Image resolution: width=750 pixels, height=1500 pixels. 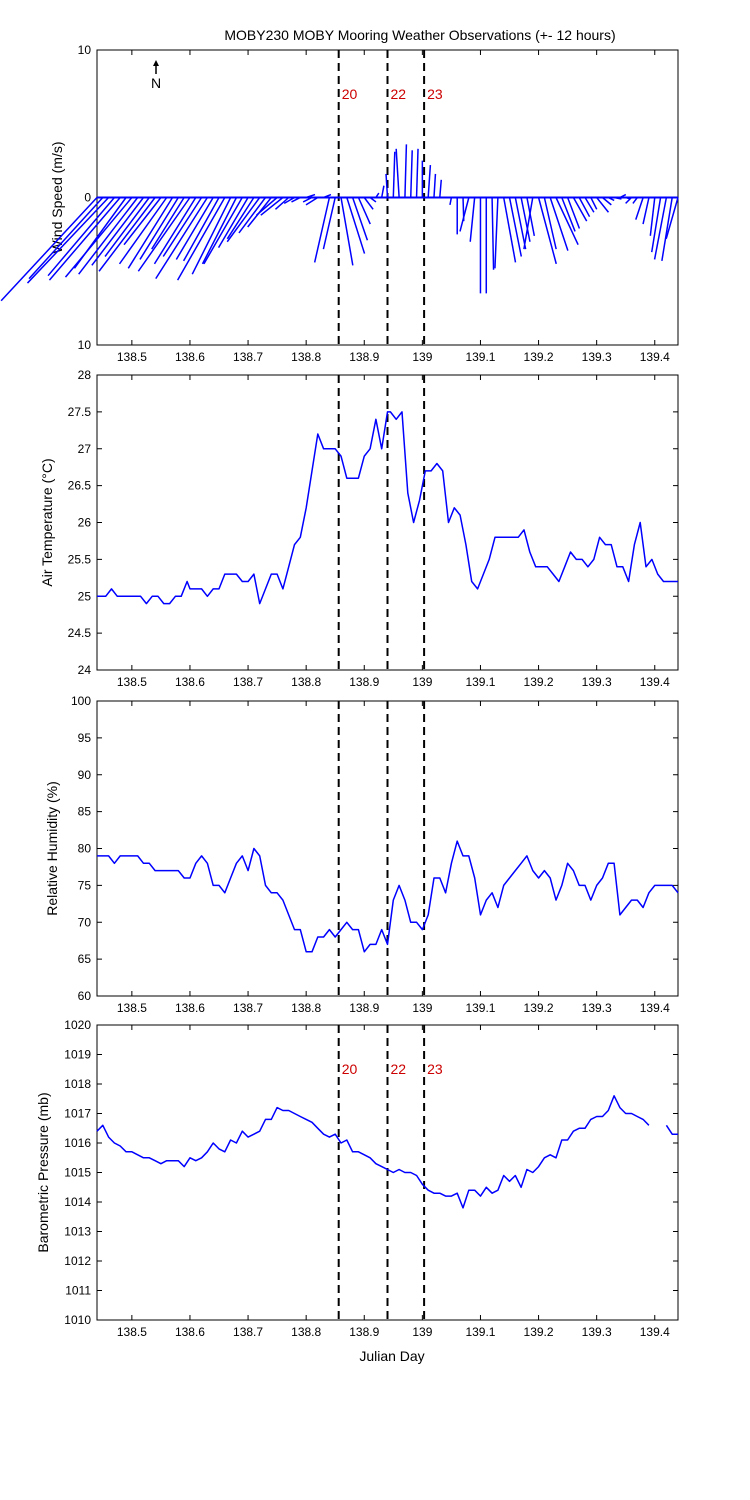 What do you see at coordinates (85, 812) in the screenshot?
I see `y-tick-label: 85` at bounding box center [85, 812].